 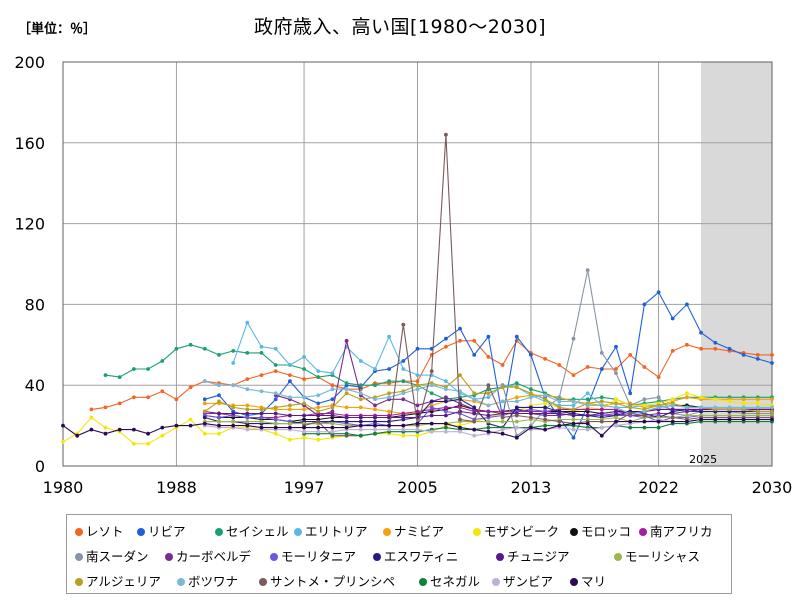 I want to click on y-tick-label: 80, so click(x=35, y=304).